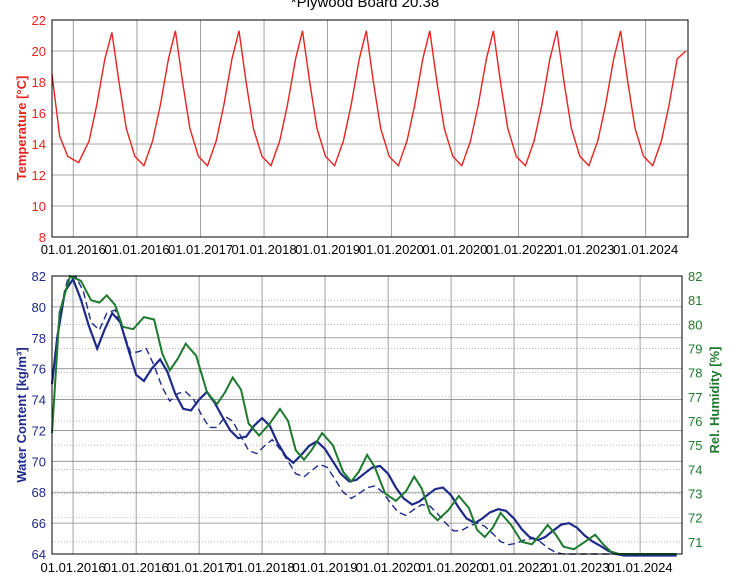  Describe the element at coordinates (695, 445) in the screenshot. I see `y-tick-label-right: 75` at that location.